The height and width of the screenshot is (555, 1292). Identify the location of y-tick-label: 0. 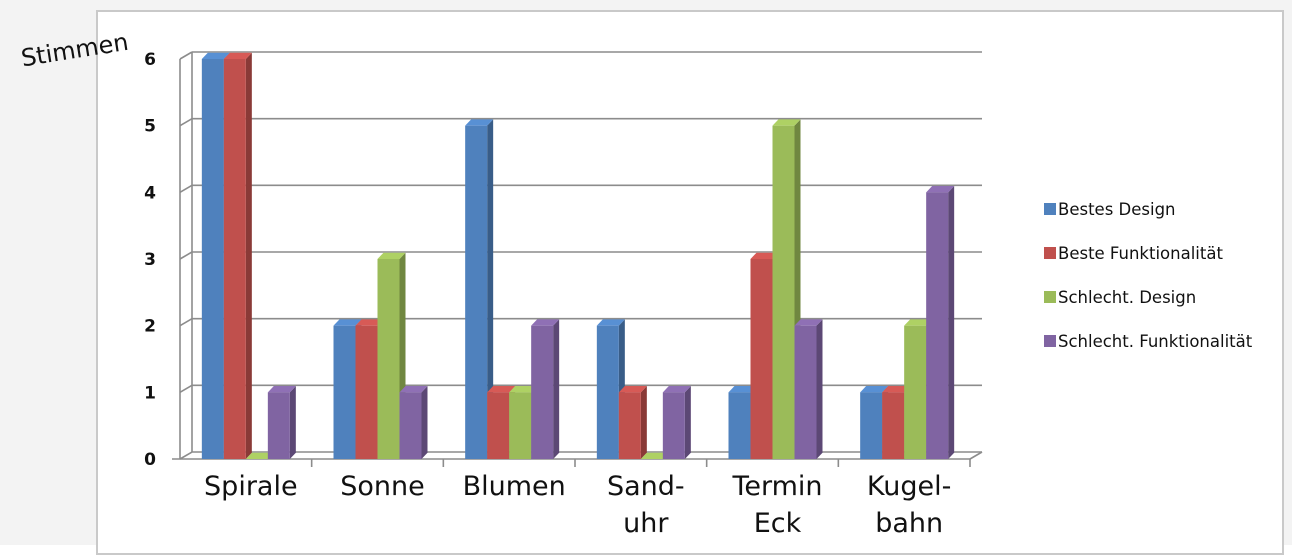
(150, 460).